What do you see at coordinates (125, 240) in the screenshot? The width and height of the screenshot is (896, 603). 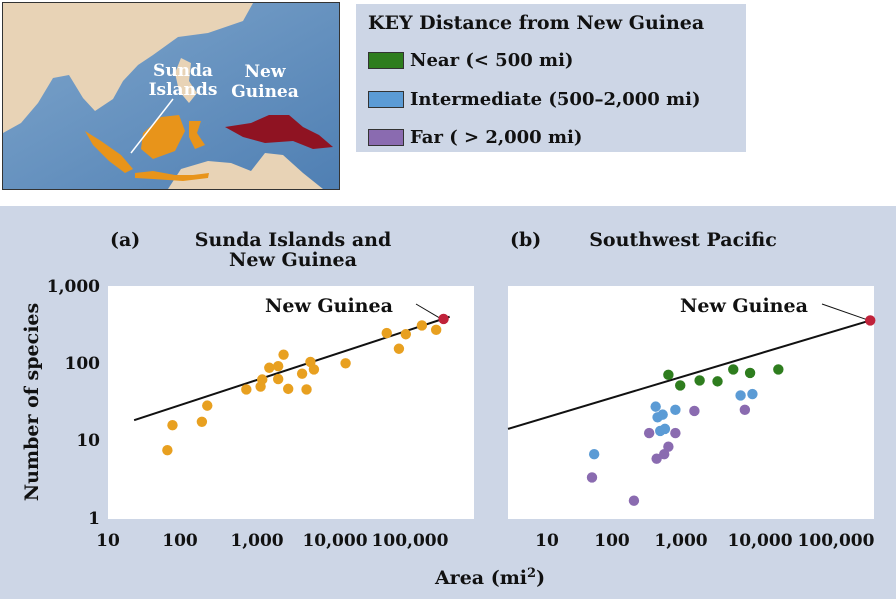 I see `panel-a-letter: (a)` at bounding box center [125, 240].